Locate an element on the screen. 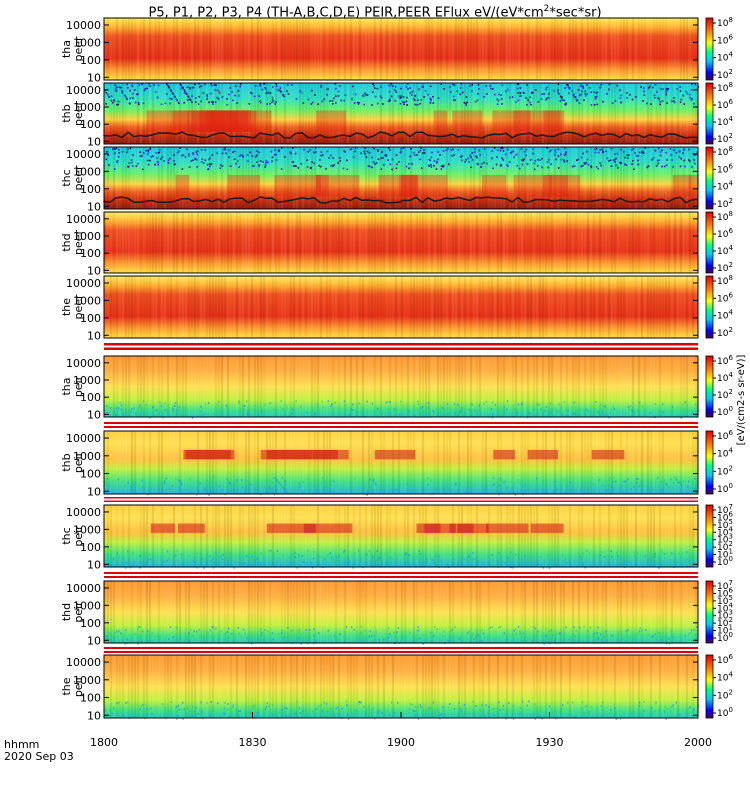 The width and height of the screenshot is (750, 800). colorbar-tha-peir: 10⁶ 10⁴ 10² 10⁰ is located at coordinates (719, 386).